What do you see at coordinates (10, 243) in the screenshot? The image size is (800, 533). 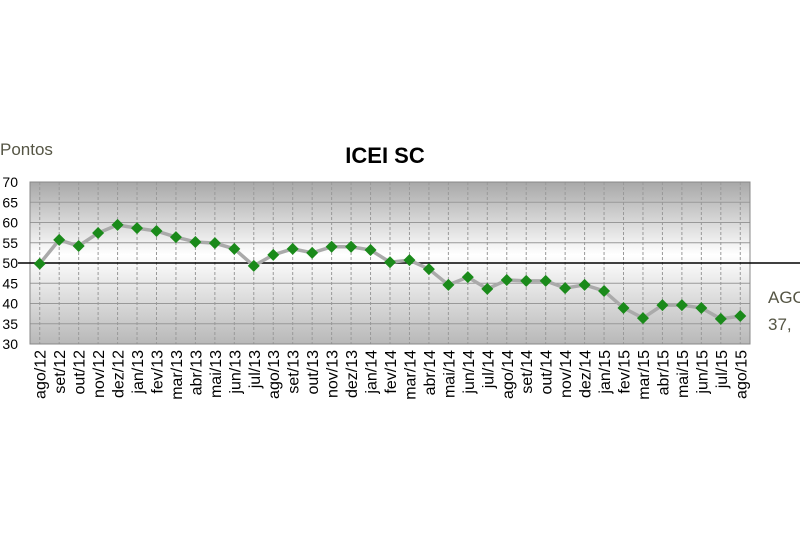 I see `y-tick-label: 55` at bounding box center [10, 243].